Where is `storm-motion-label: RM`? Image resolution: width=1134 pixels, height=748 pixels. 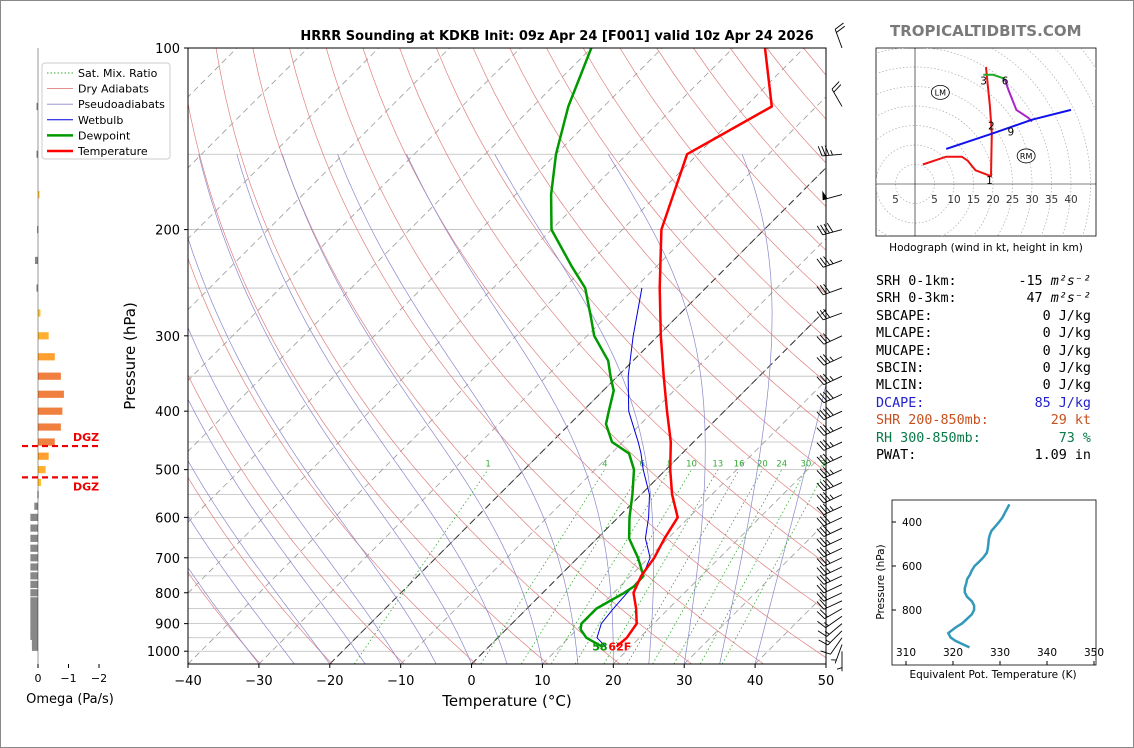
storm-motion-label: RM is located at coordinates (1026, 156).